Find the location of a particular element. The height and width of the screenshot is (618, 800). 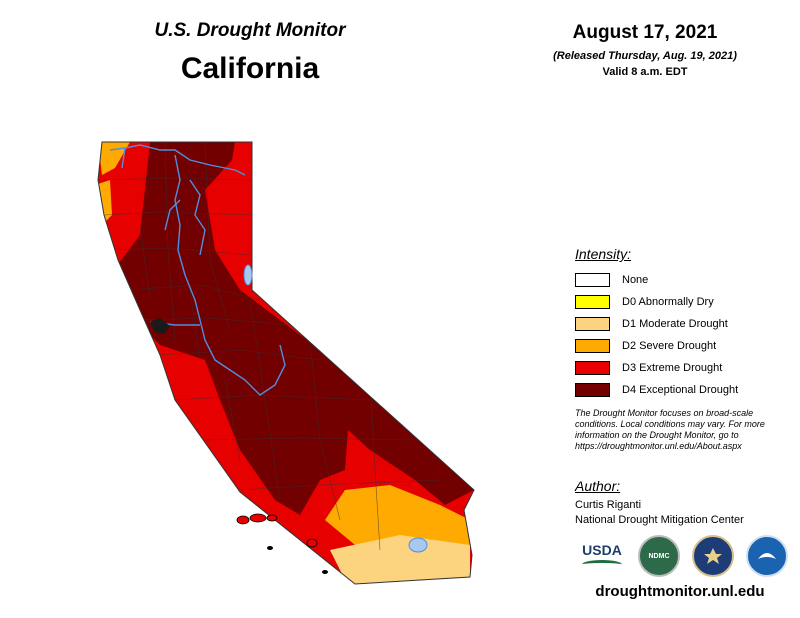

d2-severe-north-region is located at coordinates (114, 158).